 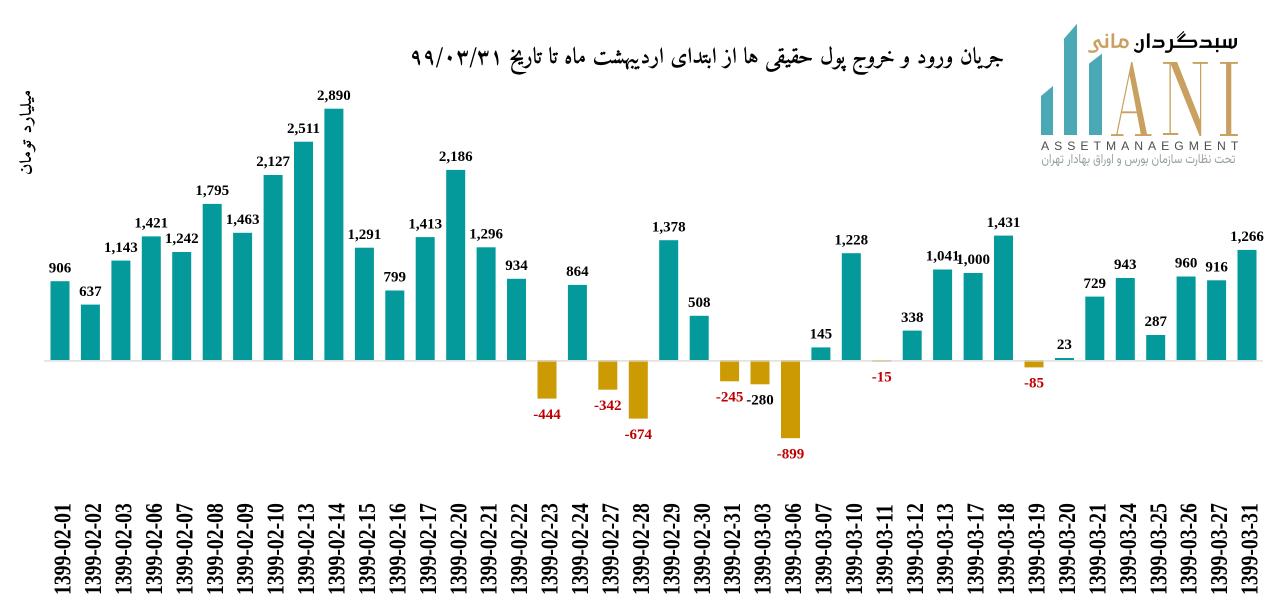 What do you see at coordinates (1066, 549) in the screenshot?
I see `svg-text: 1399-03-20` at bounding box center [1066, 549].